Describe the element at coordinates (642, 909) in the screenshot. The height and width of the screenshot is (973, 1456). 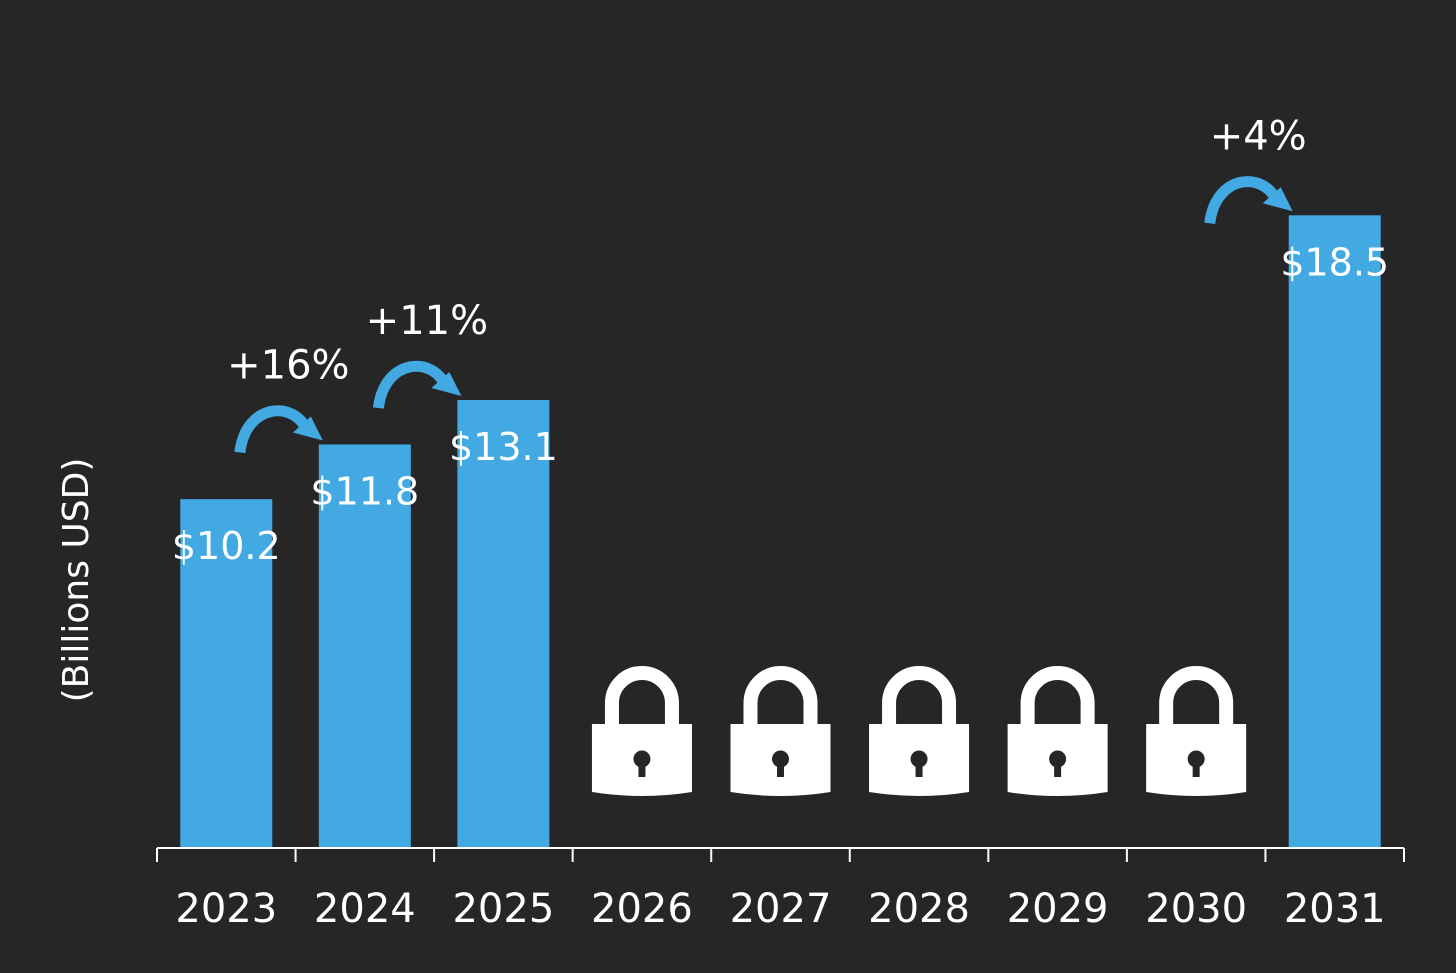
I see `x-tick-label-2026: 2026` at that location.